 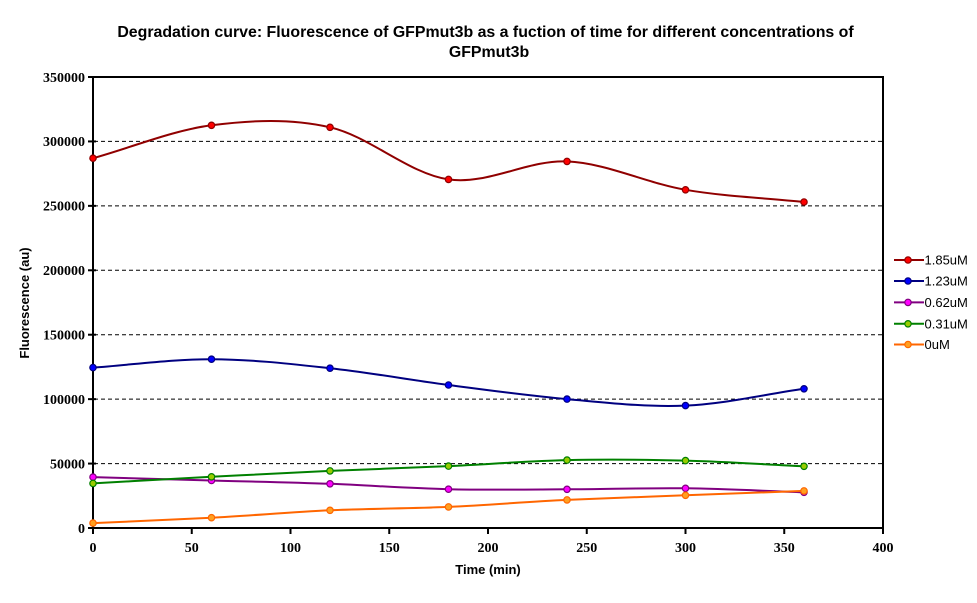 I want to click on svg-text: 0.62uM, so click(x=946, y=302).